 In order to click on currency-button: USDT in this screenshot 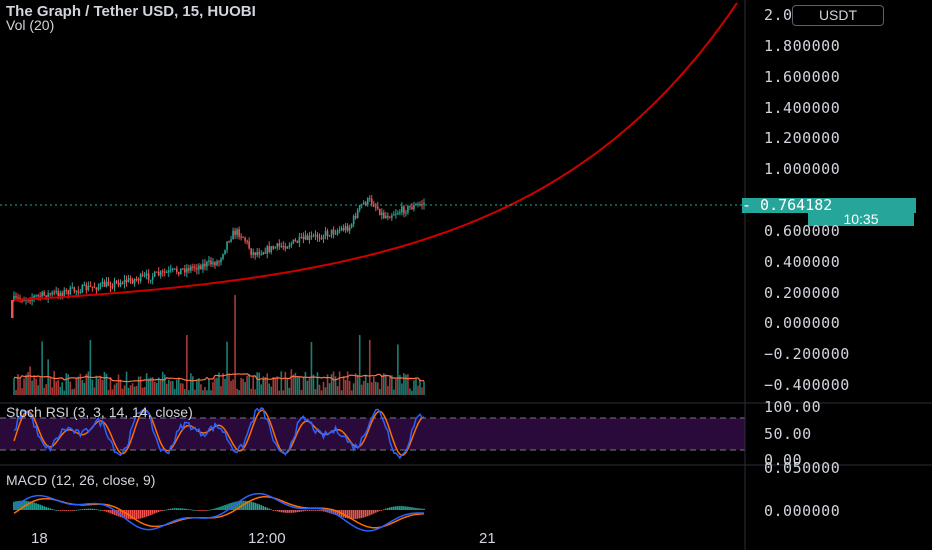, I will do `click(838, 15)`.